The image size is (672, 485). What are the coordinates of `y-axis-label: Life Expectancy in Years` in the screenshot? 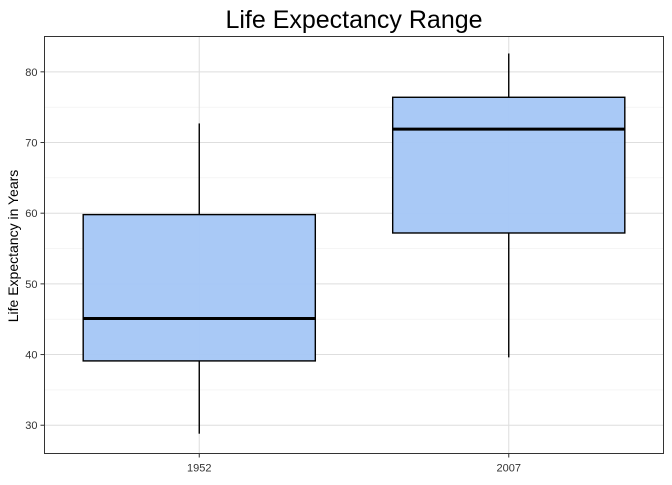 It's located at (13, 246).